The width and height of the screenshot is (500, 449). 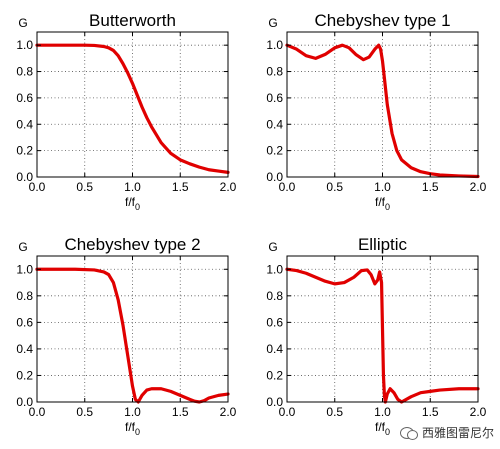 I want to click on panel-title: Chebyshev type 1, so click(x=382, y=20).